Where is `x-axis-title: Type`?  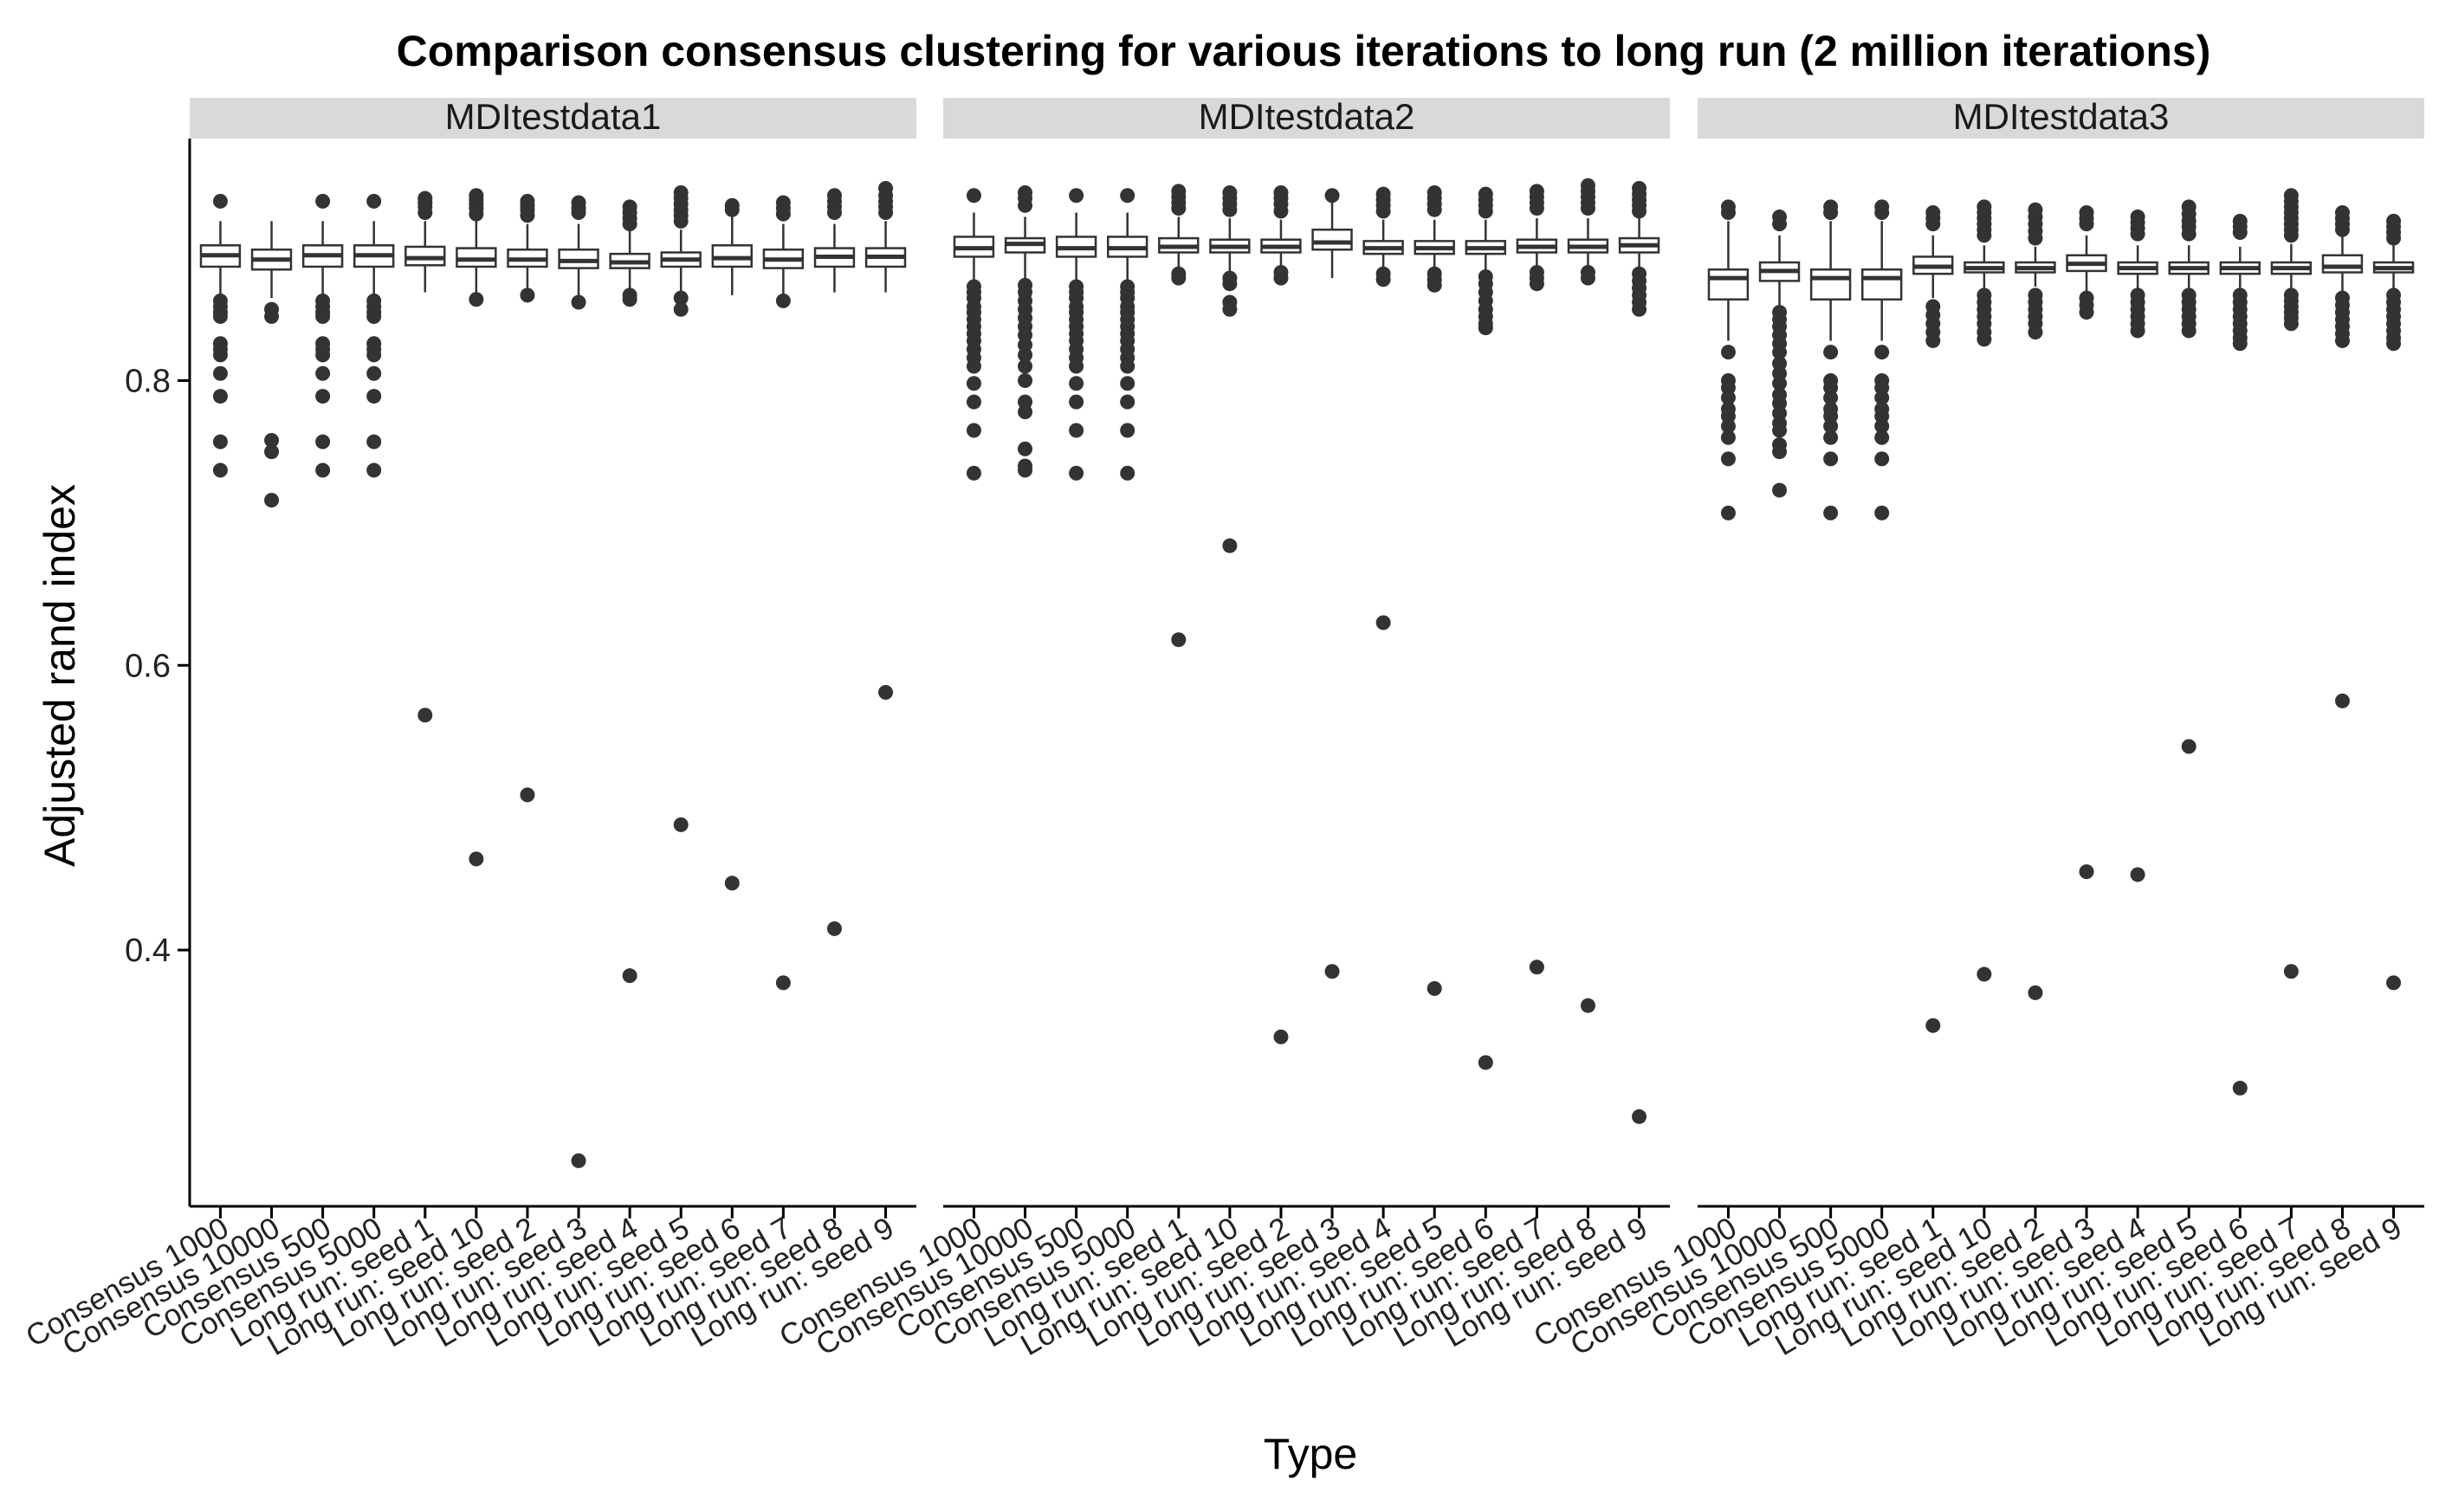 x-axis-title: Type is located at coordinates (1310, 1454).